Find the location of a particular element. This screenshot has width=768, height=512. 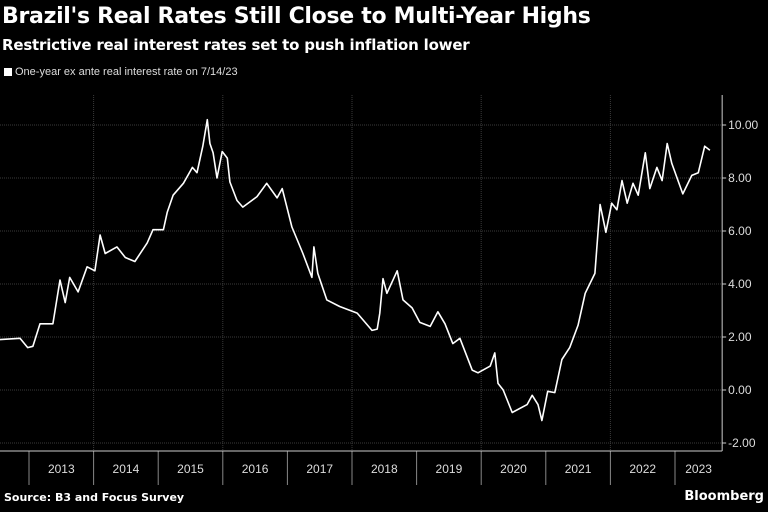

y-tick-label: 6.00 is located at coordinates (740, 231).